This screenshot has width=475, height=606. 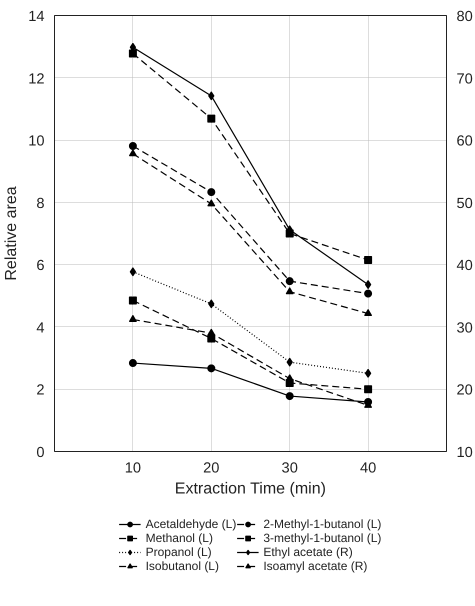 What do you see at coordinates (36, 17) in the screenshot?
I see `y-tick-label: 14` at bounding box center [36, 17].